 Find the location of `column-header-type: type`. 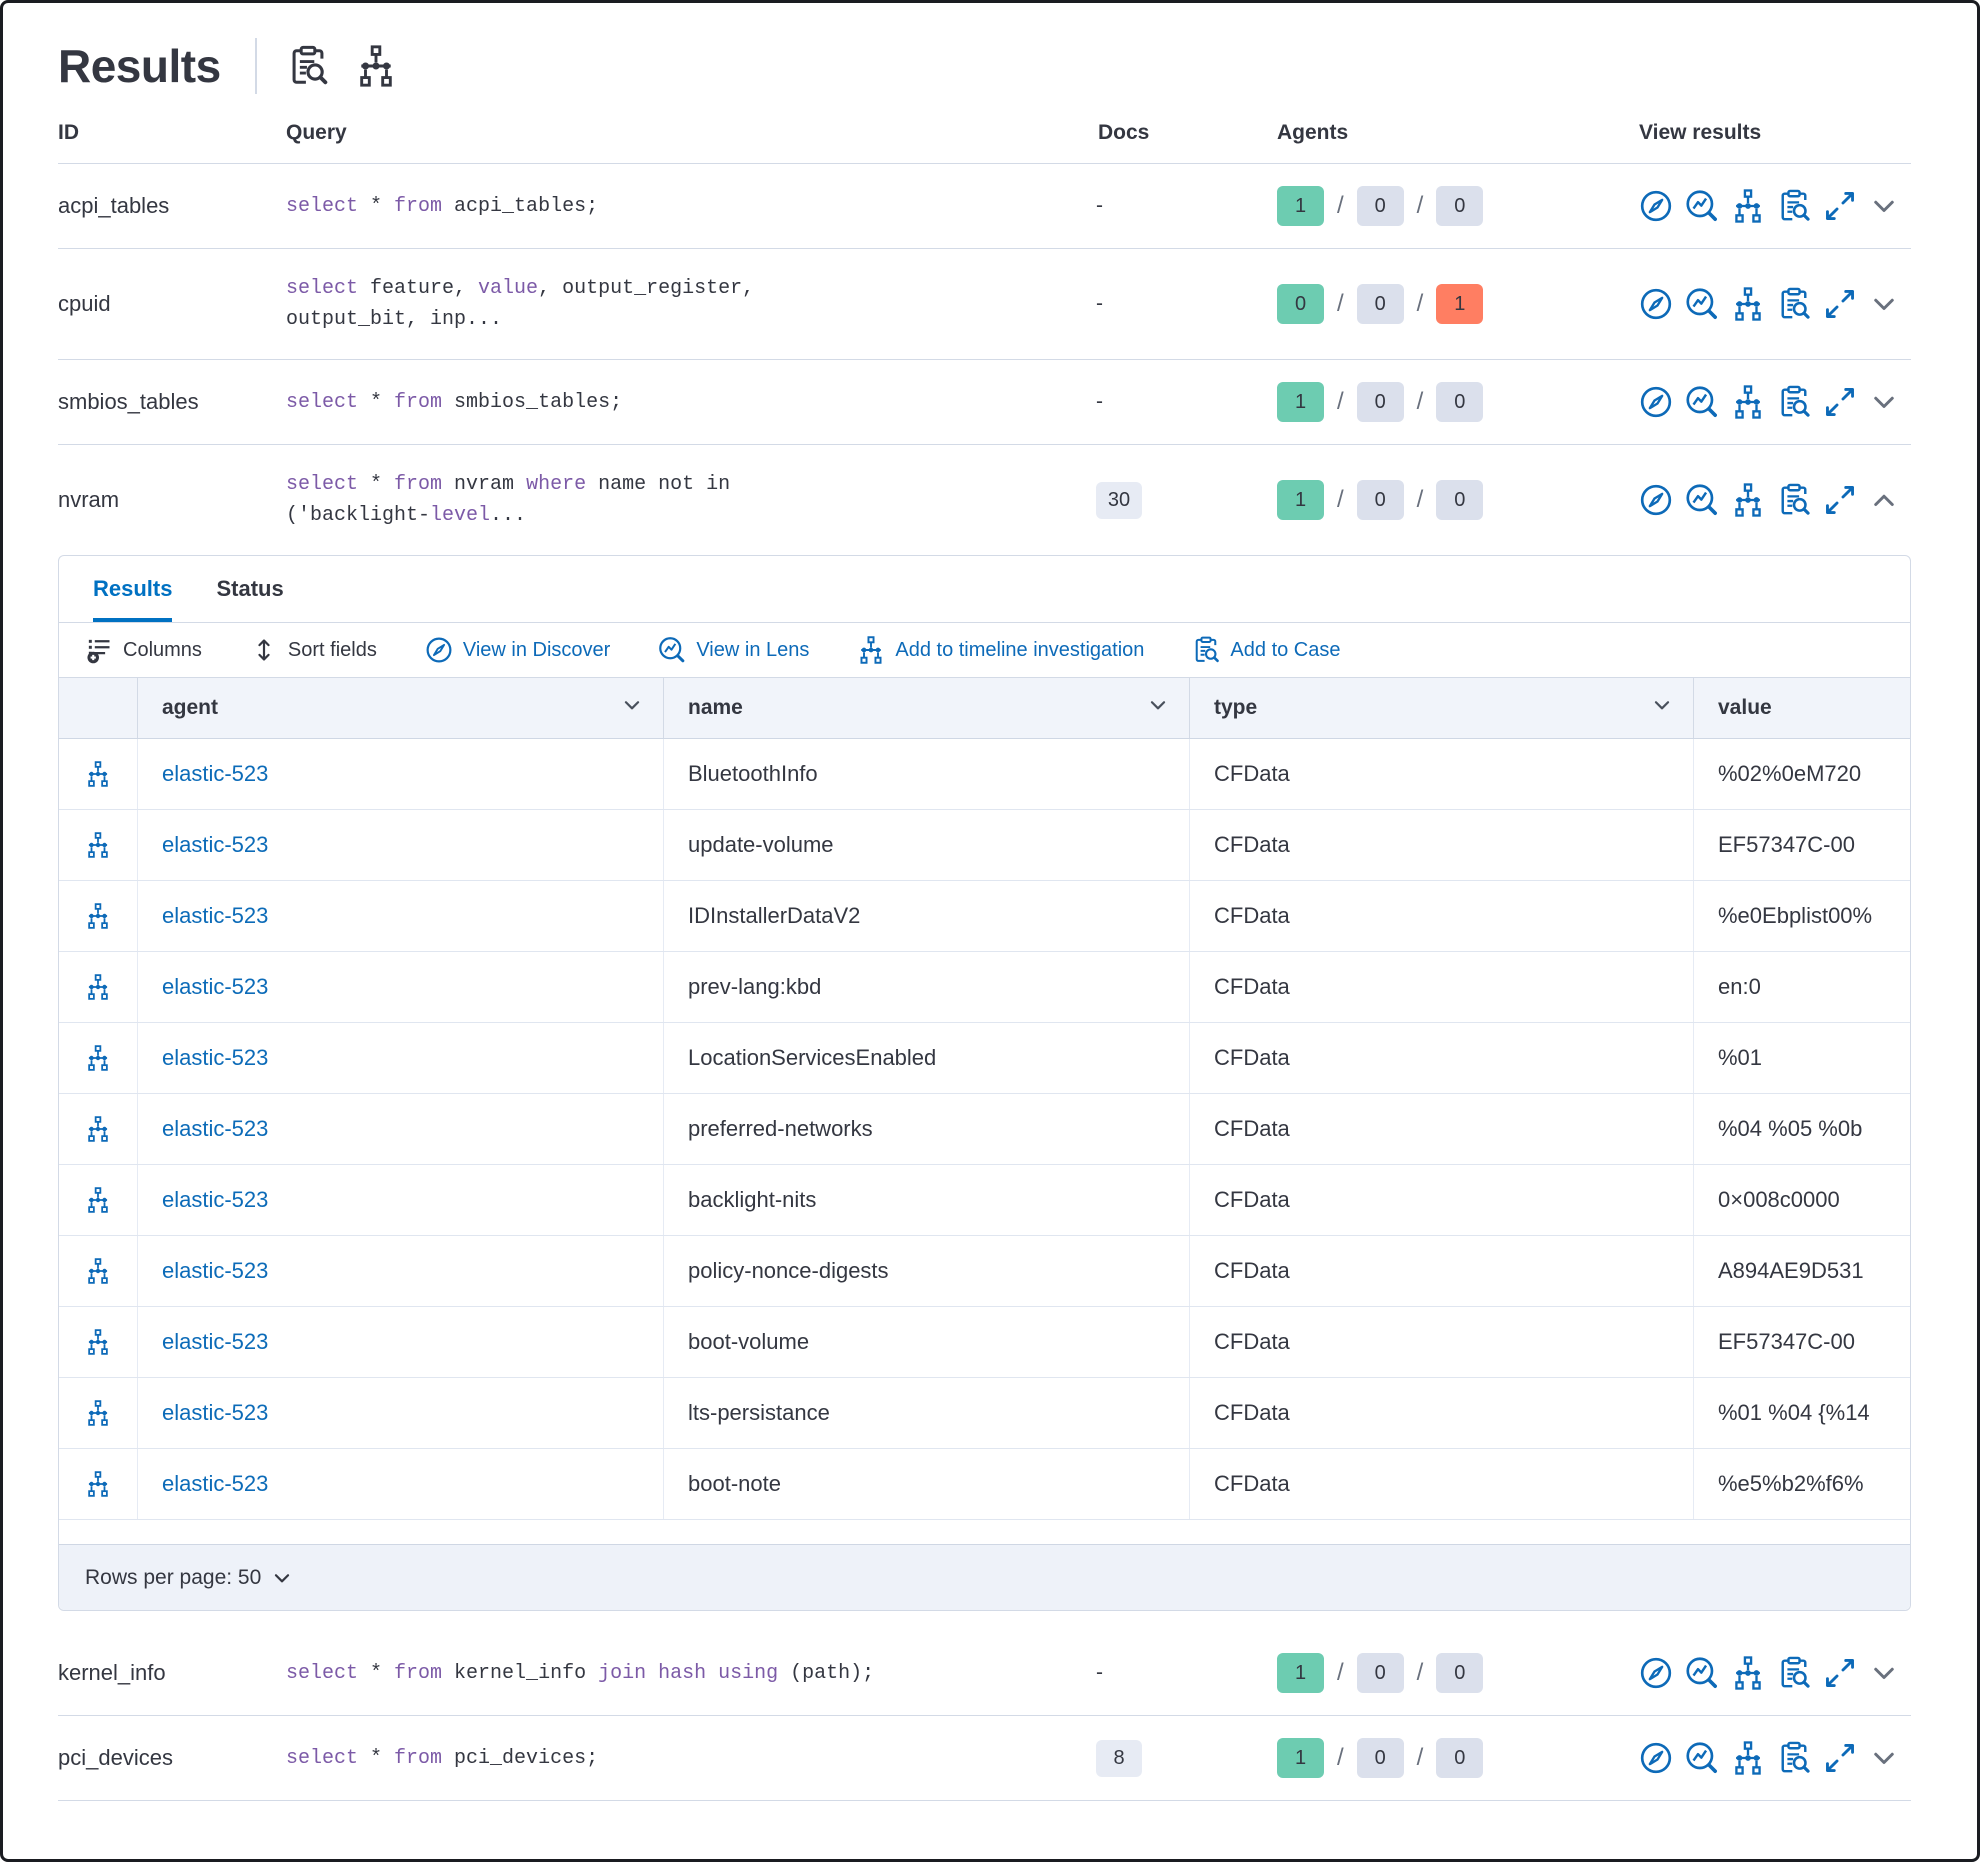

column-header-type: type is located at coordinates (1442, 708).